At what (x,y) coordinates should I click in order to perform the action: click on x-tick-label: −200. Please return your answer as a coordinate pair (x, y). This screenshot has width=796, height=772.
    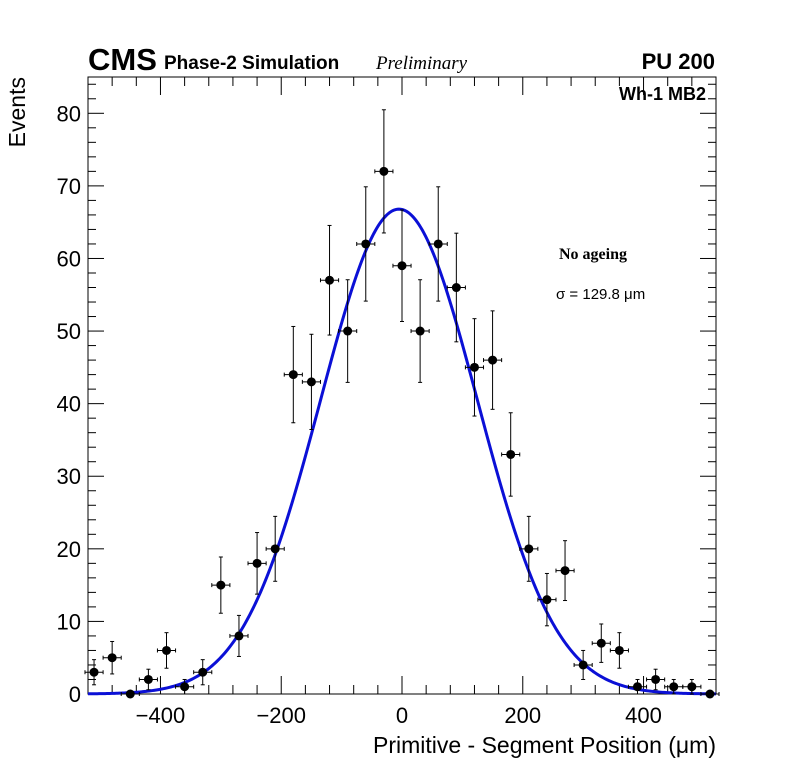
    Looking at the image, I should click on (281, 715).